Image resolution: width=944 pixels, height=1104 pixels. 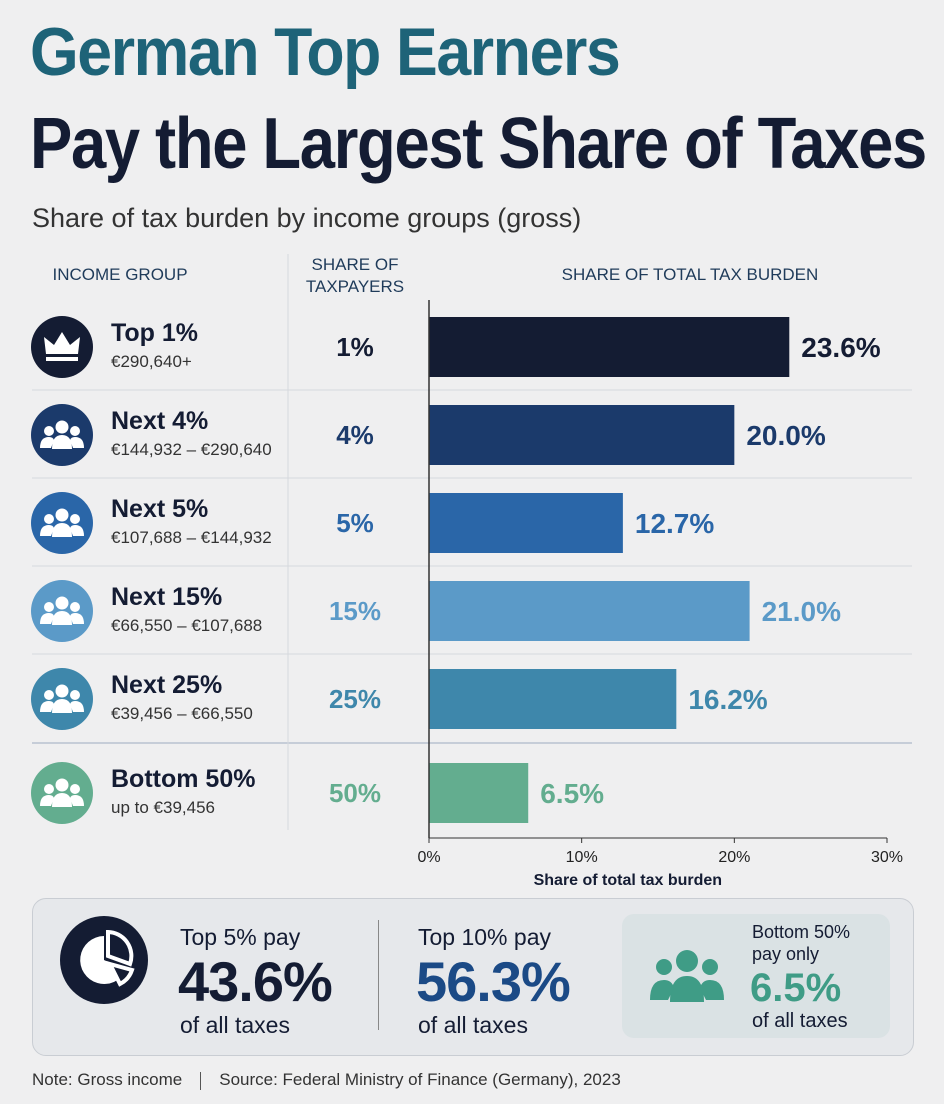 I want to click on bar-value-label: 16.2%, so click(x=727, y=699).